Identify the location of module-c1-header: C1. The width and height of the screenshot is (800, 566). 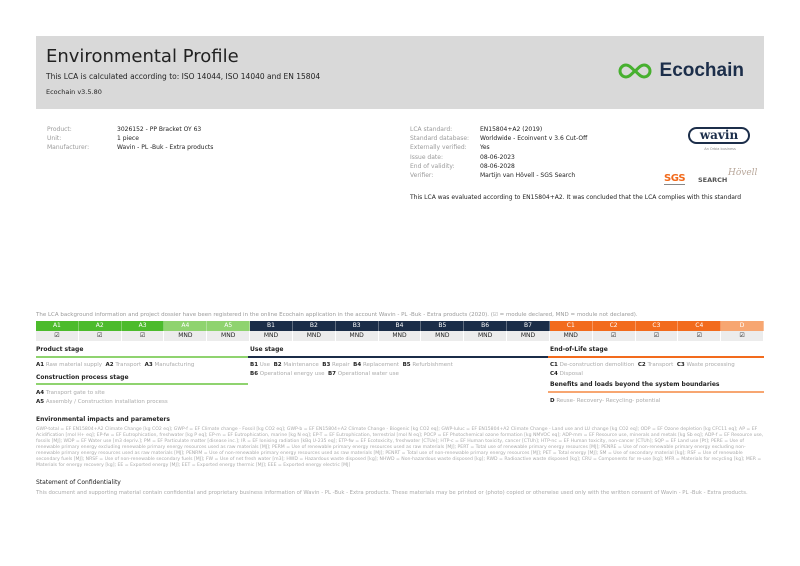
(571, 326).